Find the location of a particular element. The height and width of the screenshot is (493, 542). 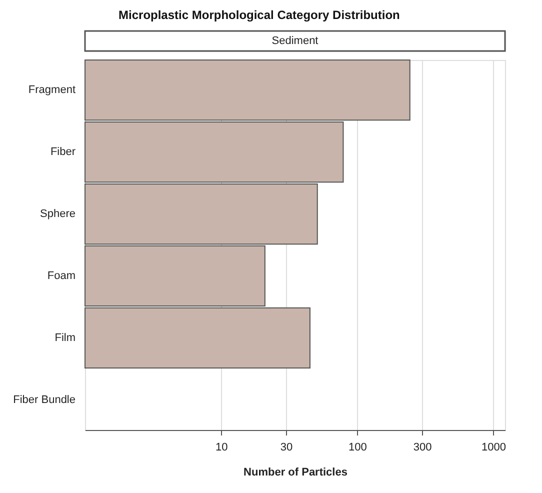

y-tick-label: Fiber is located at coordinates (63, 152).